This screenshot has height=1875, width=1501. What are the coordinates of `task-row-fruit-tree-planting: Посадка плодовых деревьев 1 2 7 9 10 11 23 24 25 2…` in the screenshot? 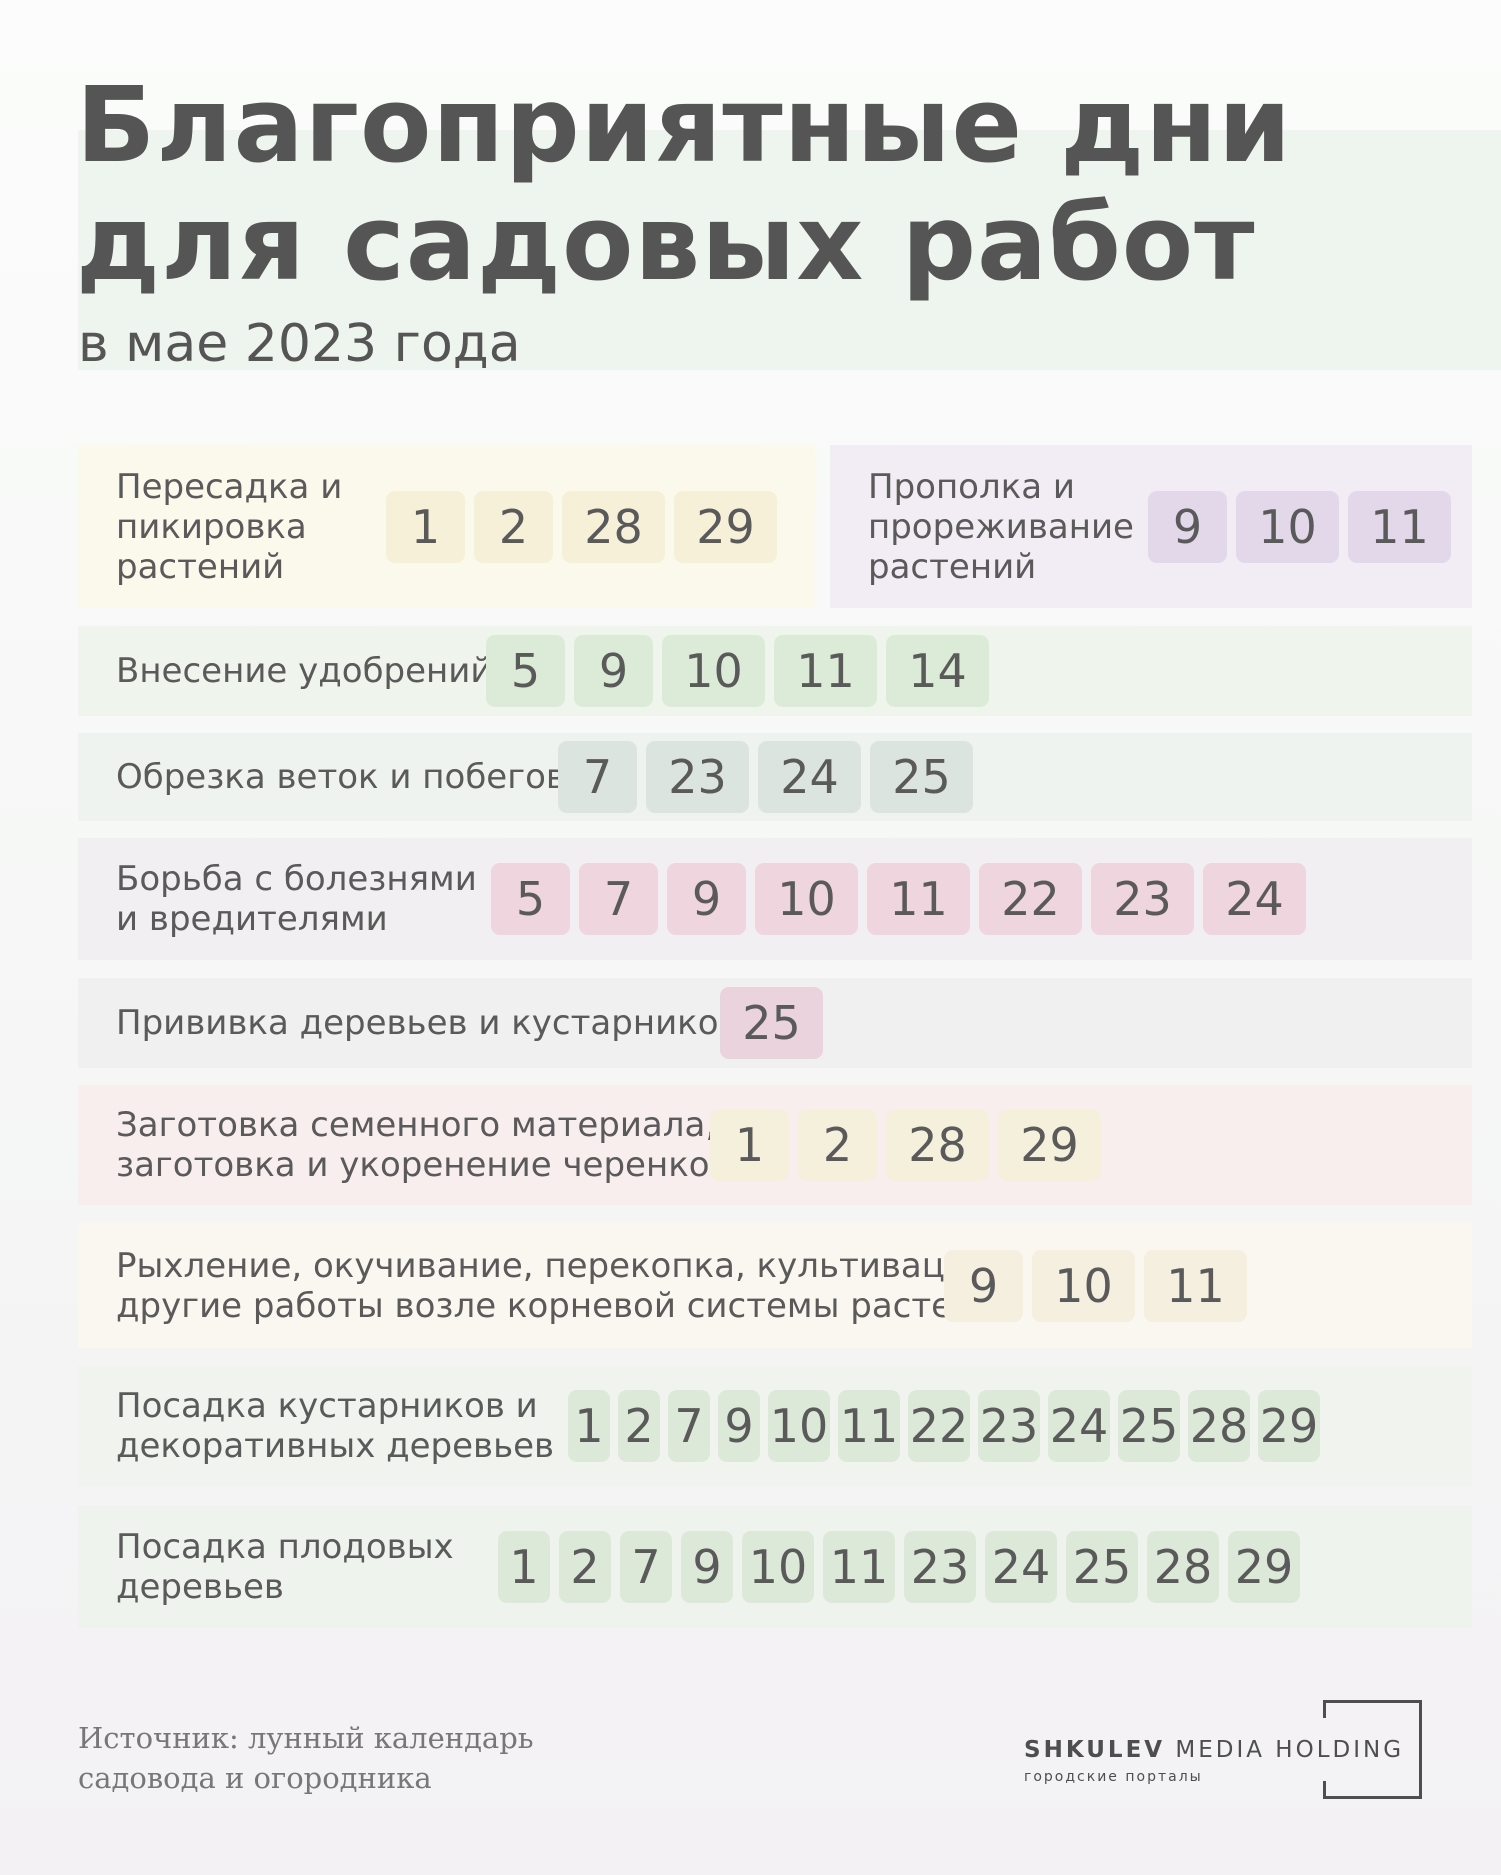 It's located at (775, 1567).